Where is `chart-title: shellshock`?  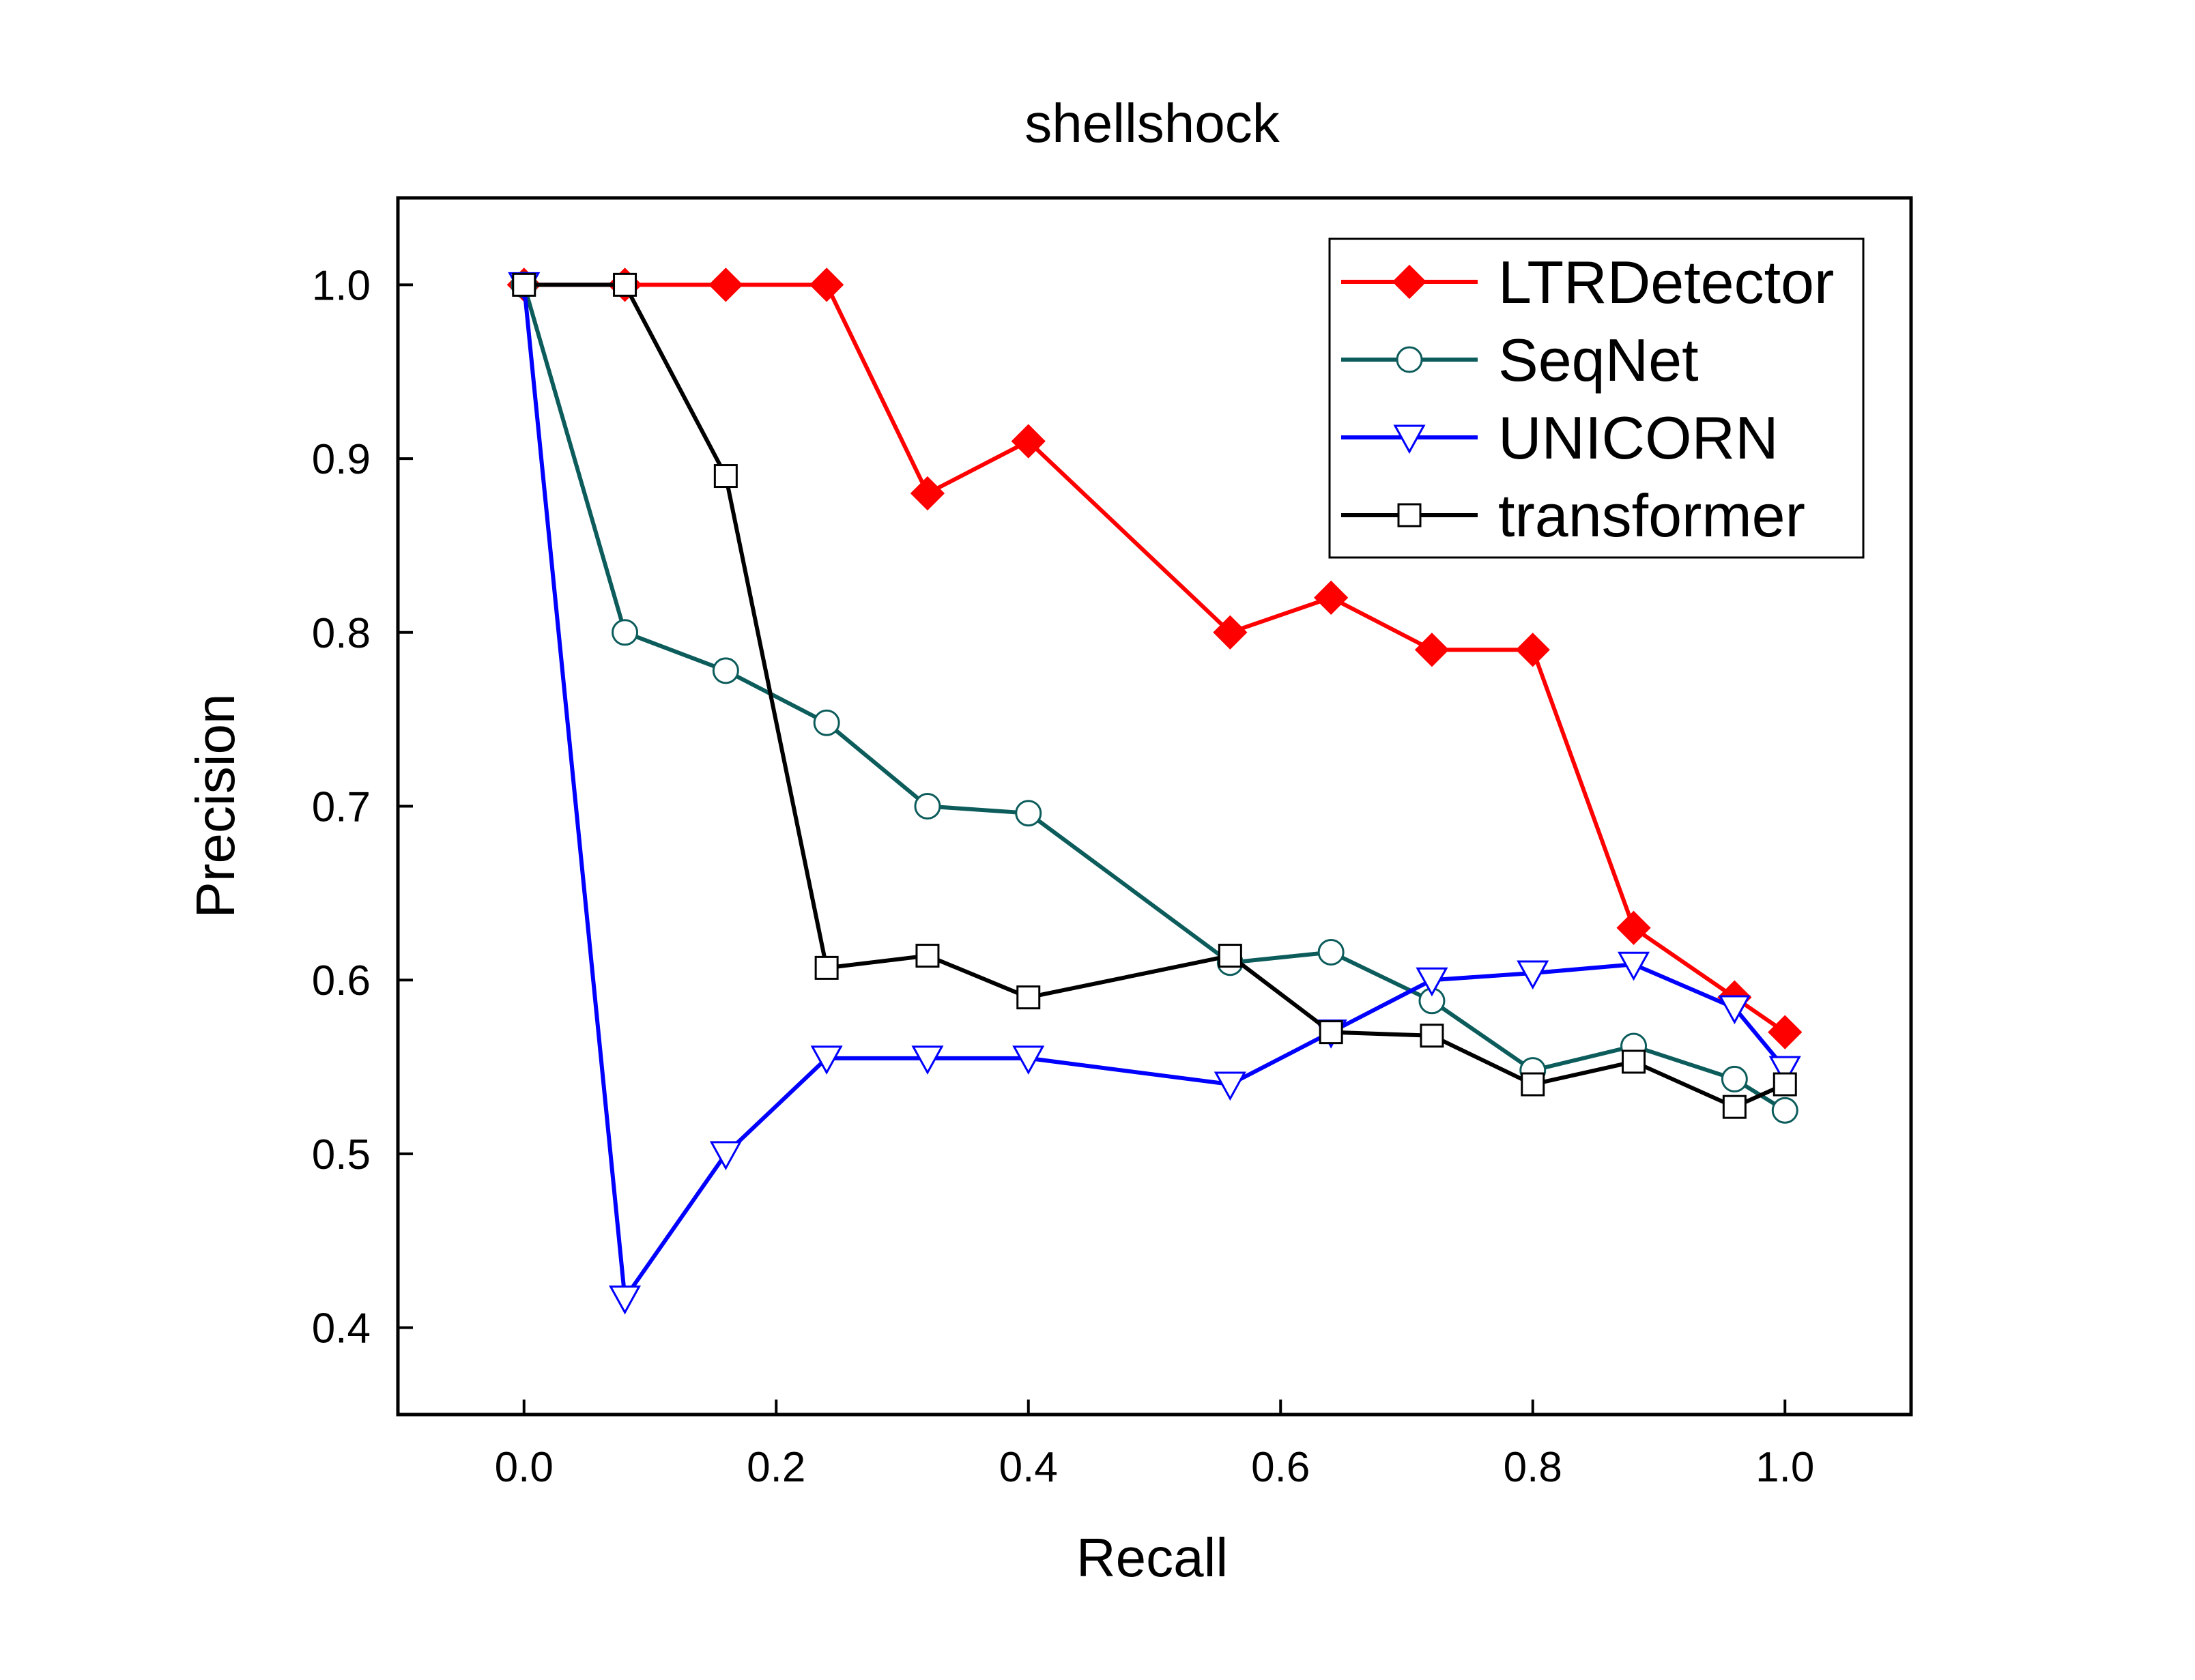
chart-title: shellshock is located at coordinates (1152, 124).